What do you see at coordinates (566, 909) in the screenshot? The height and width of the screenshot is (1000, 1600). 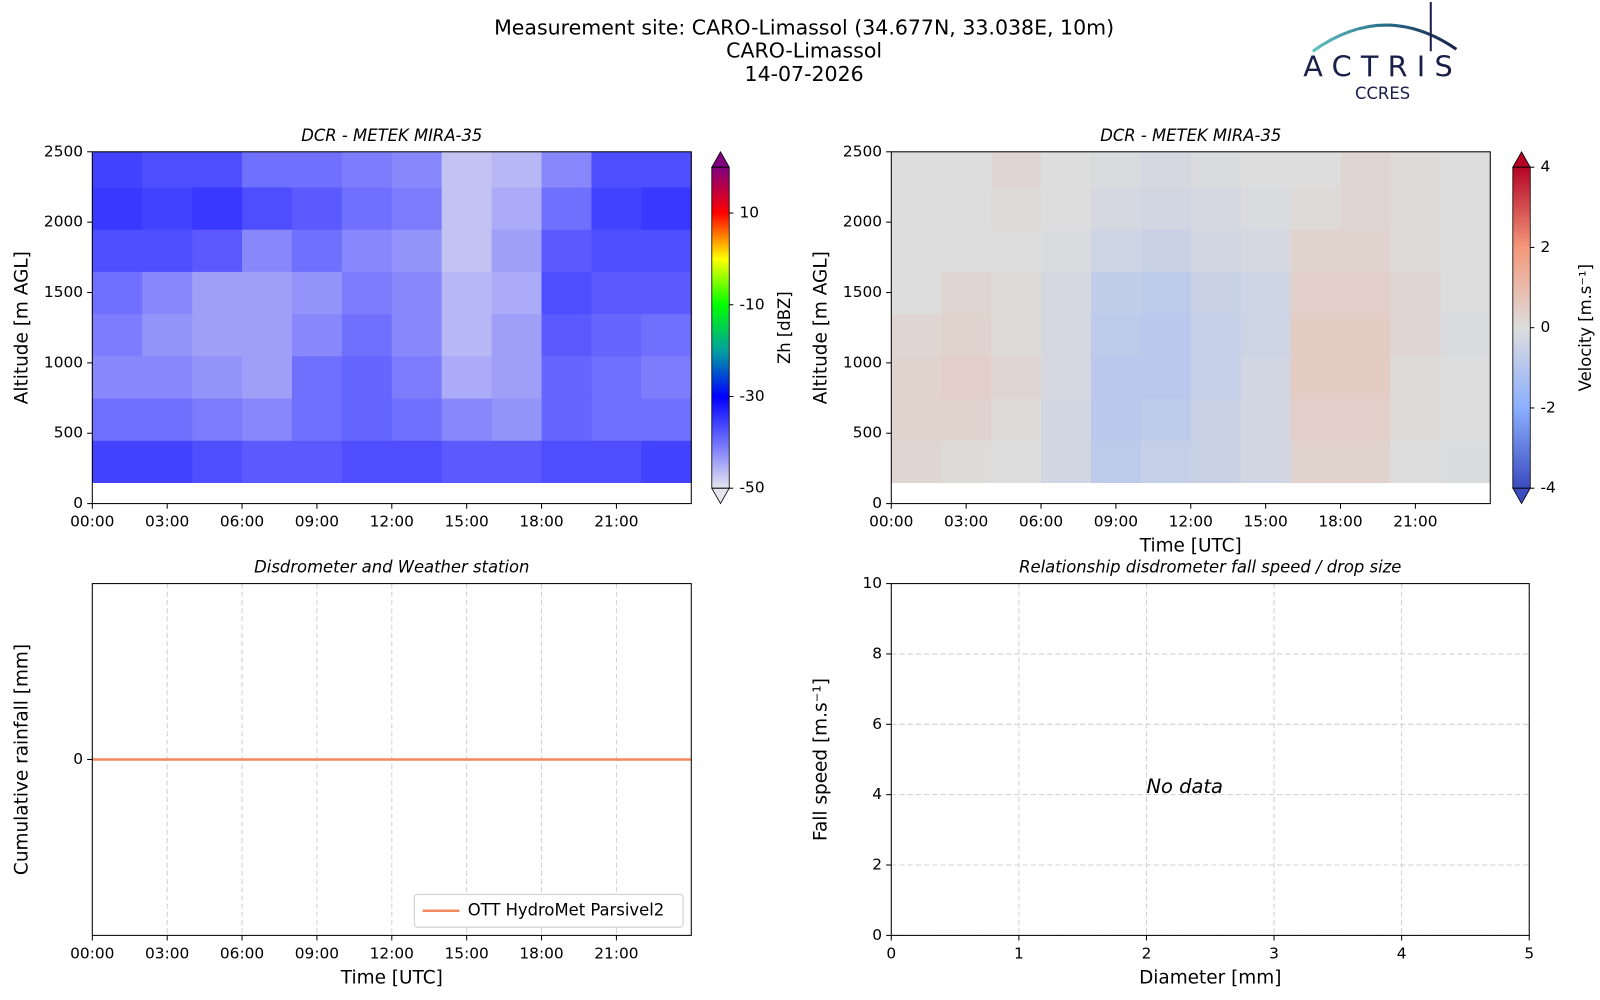 I see `legend-label: OTT HydroMet Parsivel2` at bounding box center [566, 909].